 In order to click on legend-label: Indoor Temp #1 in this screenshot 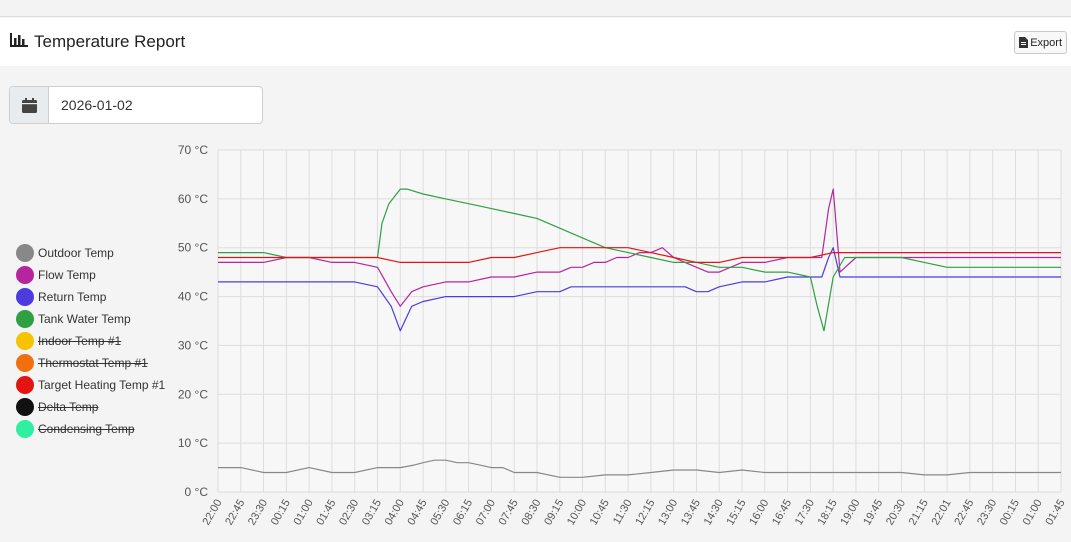, I will do `click(80, 341)`.